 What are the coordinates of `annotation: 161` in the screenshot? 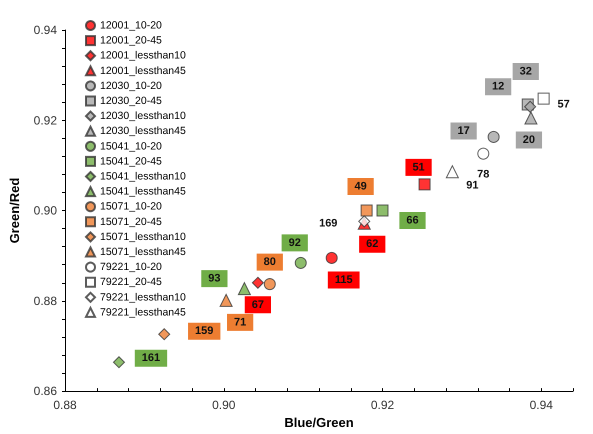 It's located at (151, 358).